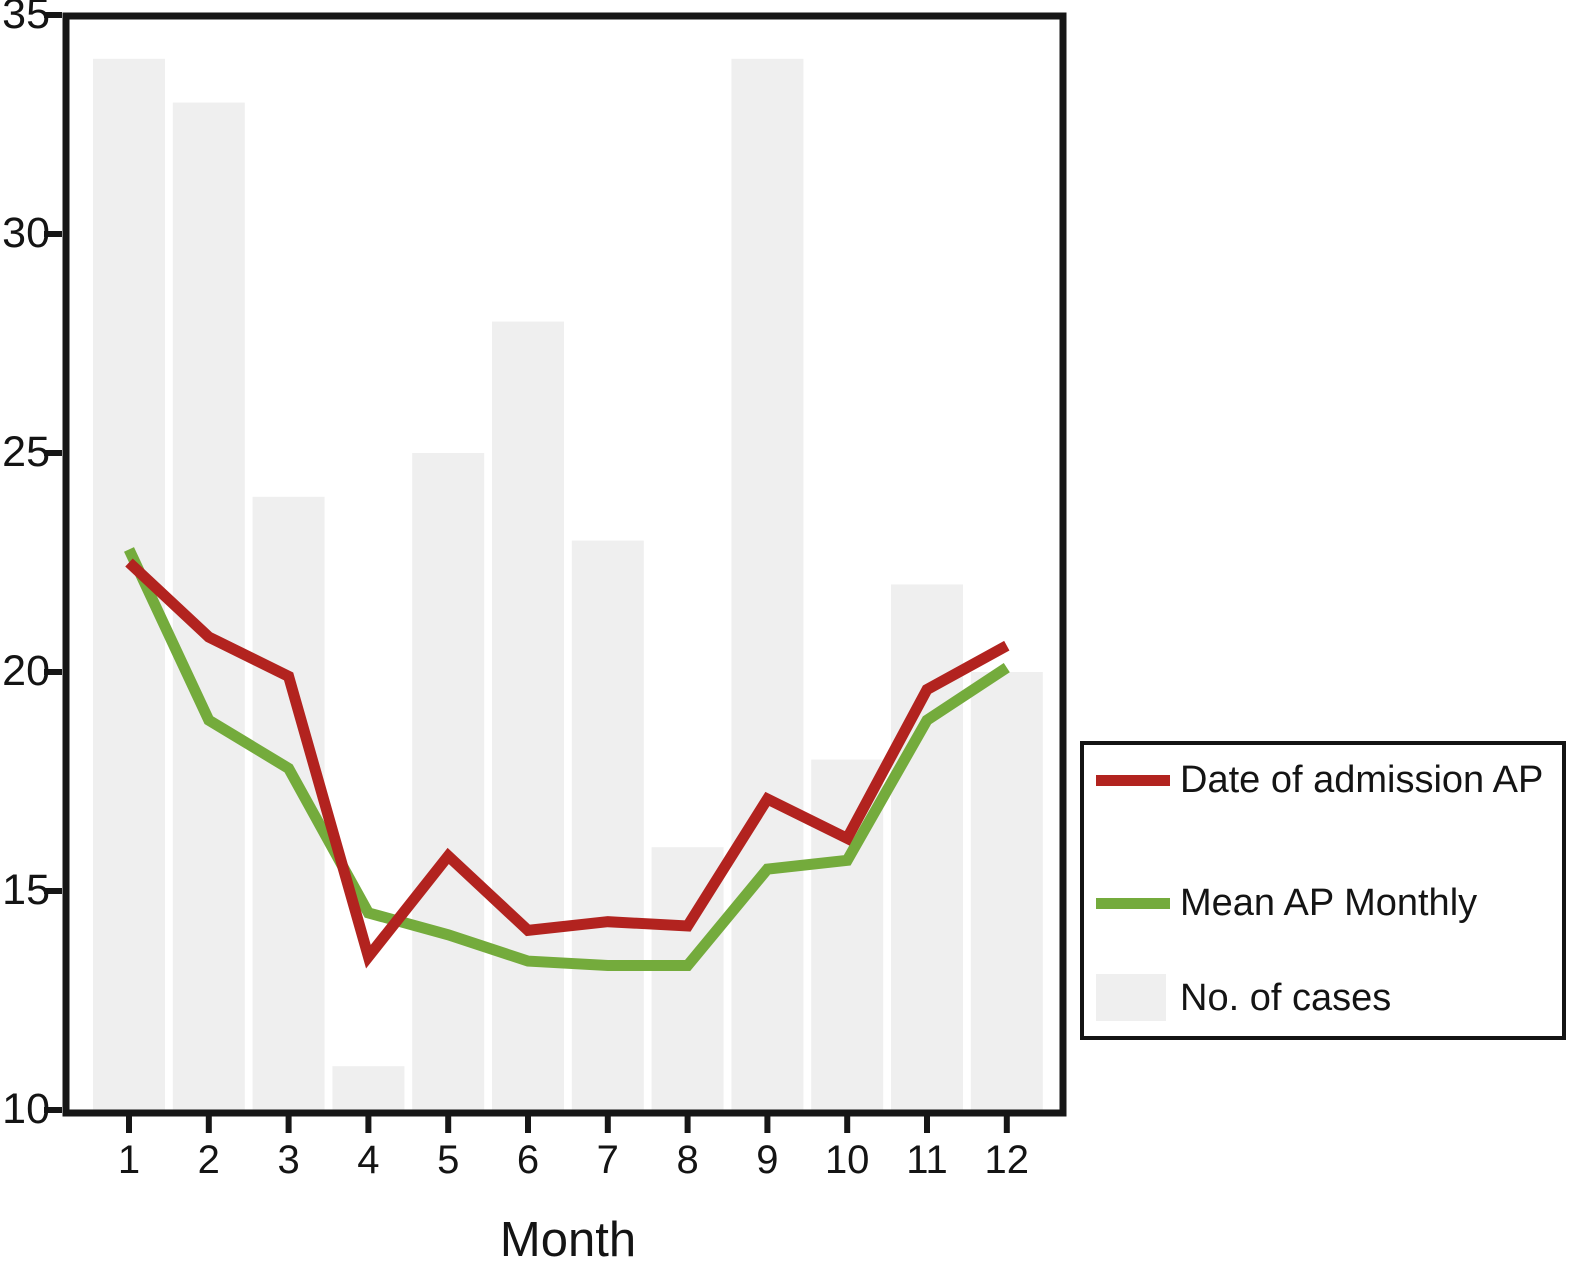 Image resolution: width=1574 pixels, height=1271 pixels. What do you see at coordinates (1131, 997) in the screenshot?
I see `legend-swatch-cases-bar` at bounding box center [1131, 997].